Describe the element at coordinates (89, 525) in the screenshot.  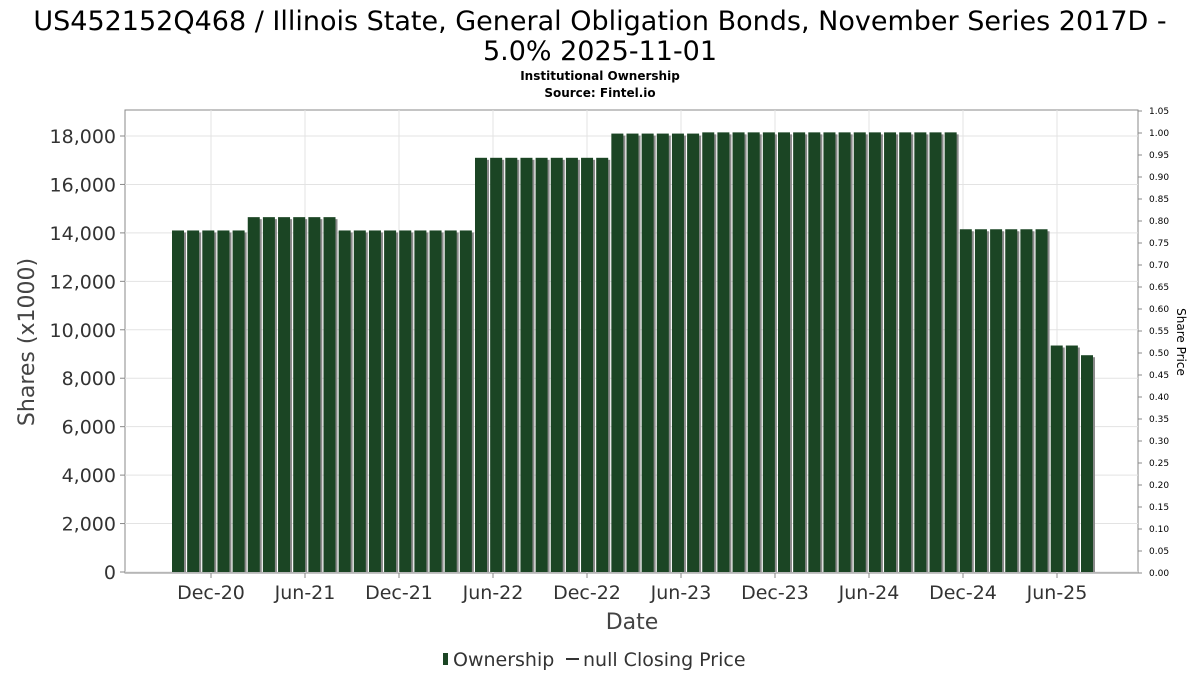
I see `y-tick-label: 2,000` at that location.